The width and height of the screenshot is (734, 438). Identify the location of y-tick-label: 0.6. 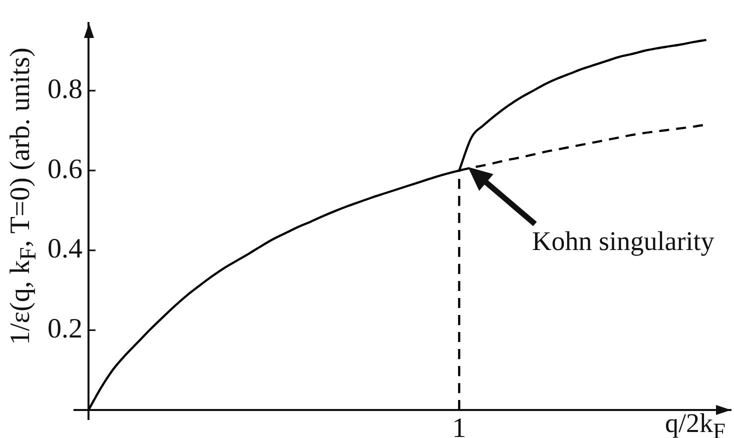
(65, 169).